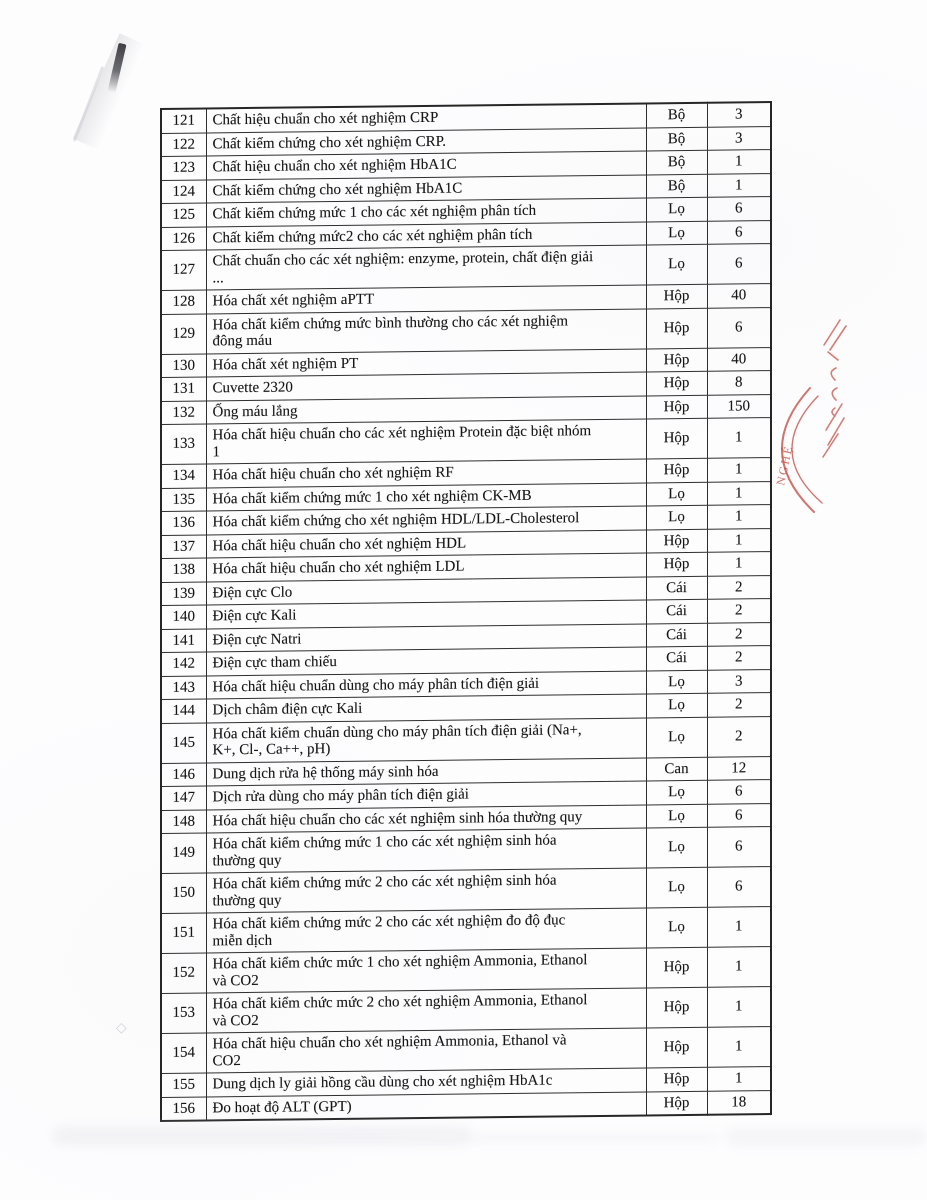 This screenshot has height=1200, width=927. What do you see at coordinates (426, 1106) in the screenshot?
I see `row-description: Đo hoạt độ ALT (GPT)` at bounding box center [426, 1106].